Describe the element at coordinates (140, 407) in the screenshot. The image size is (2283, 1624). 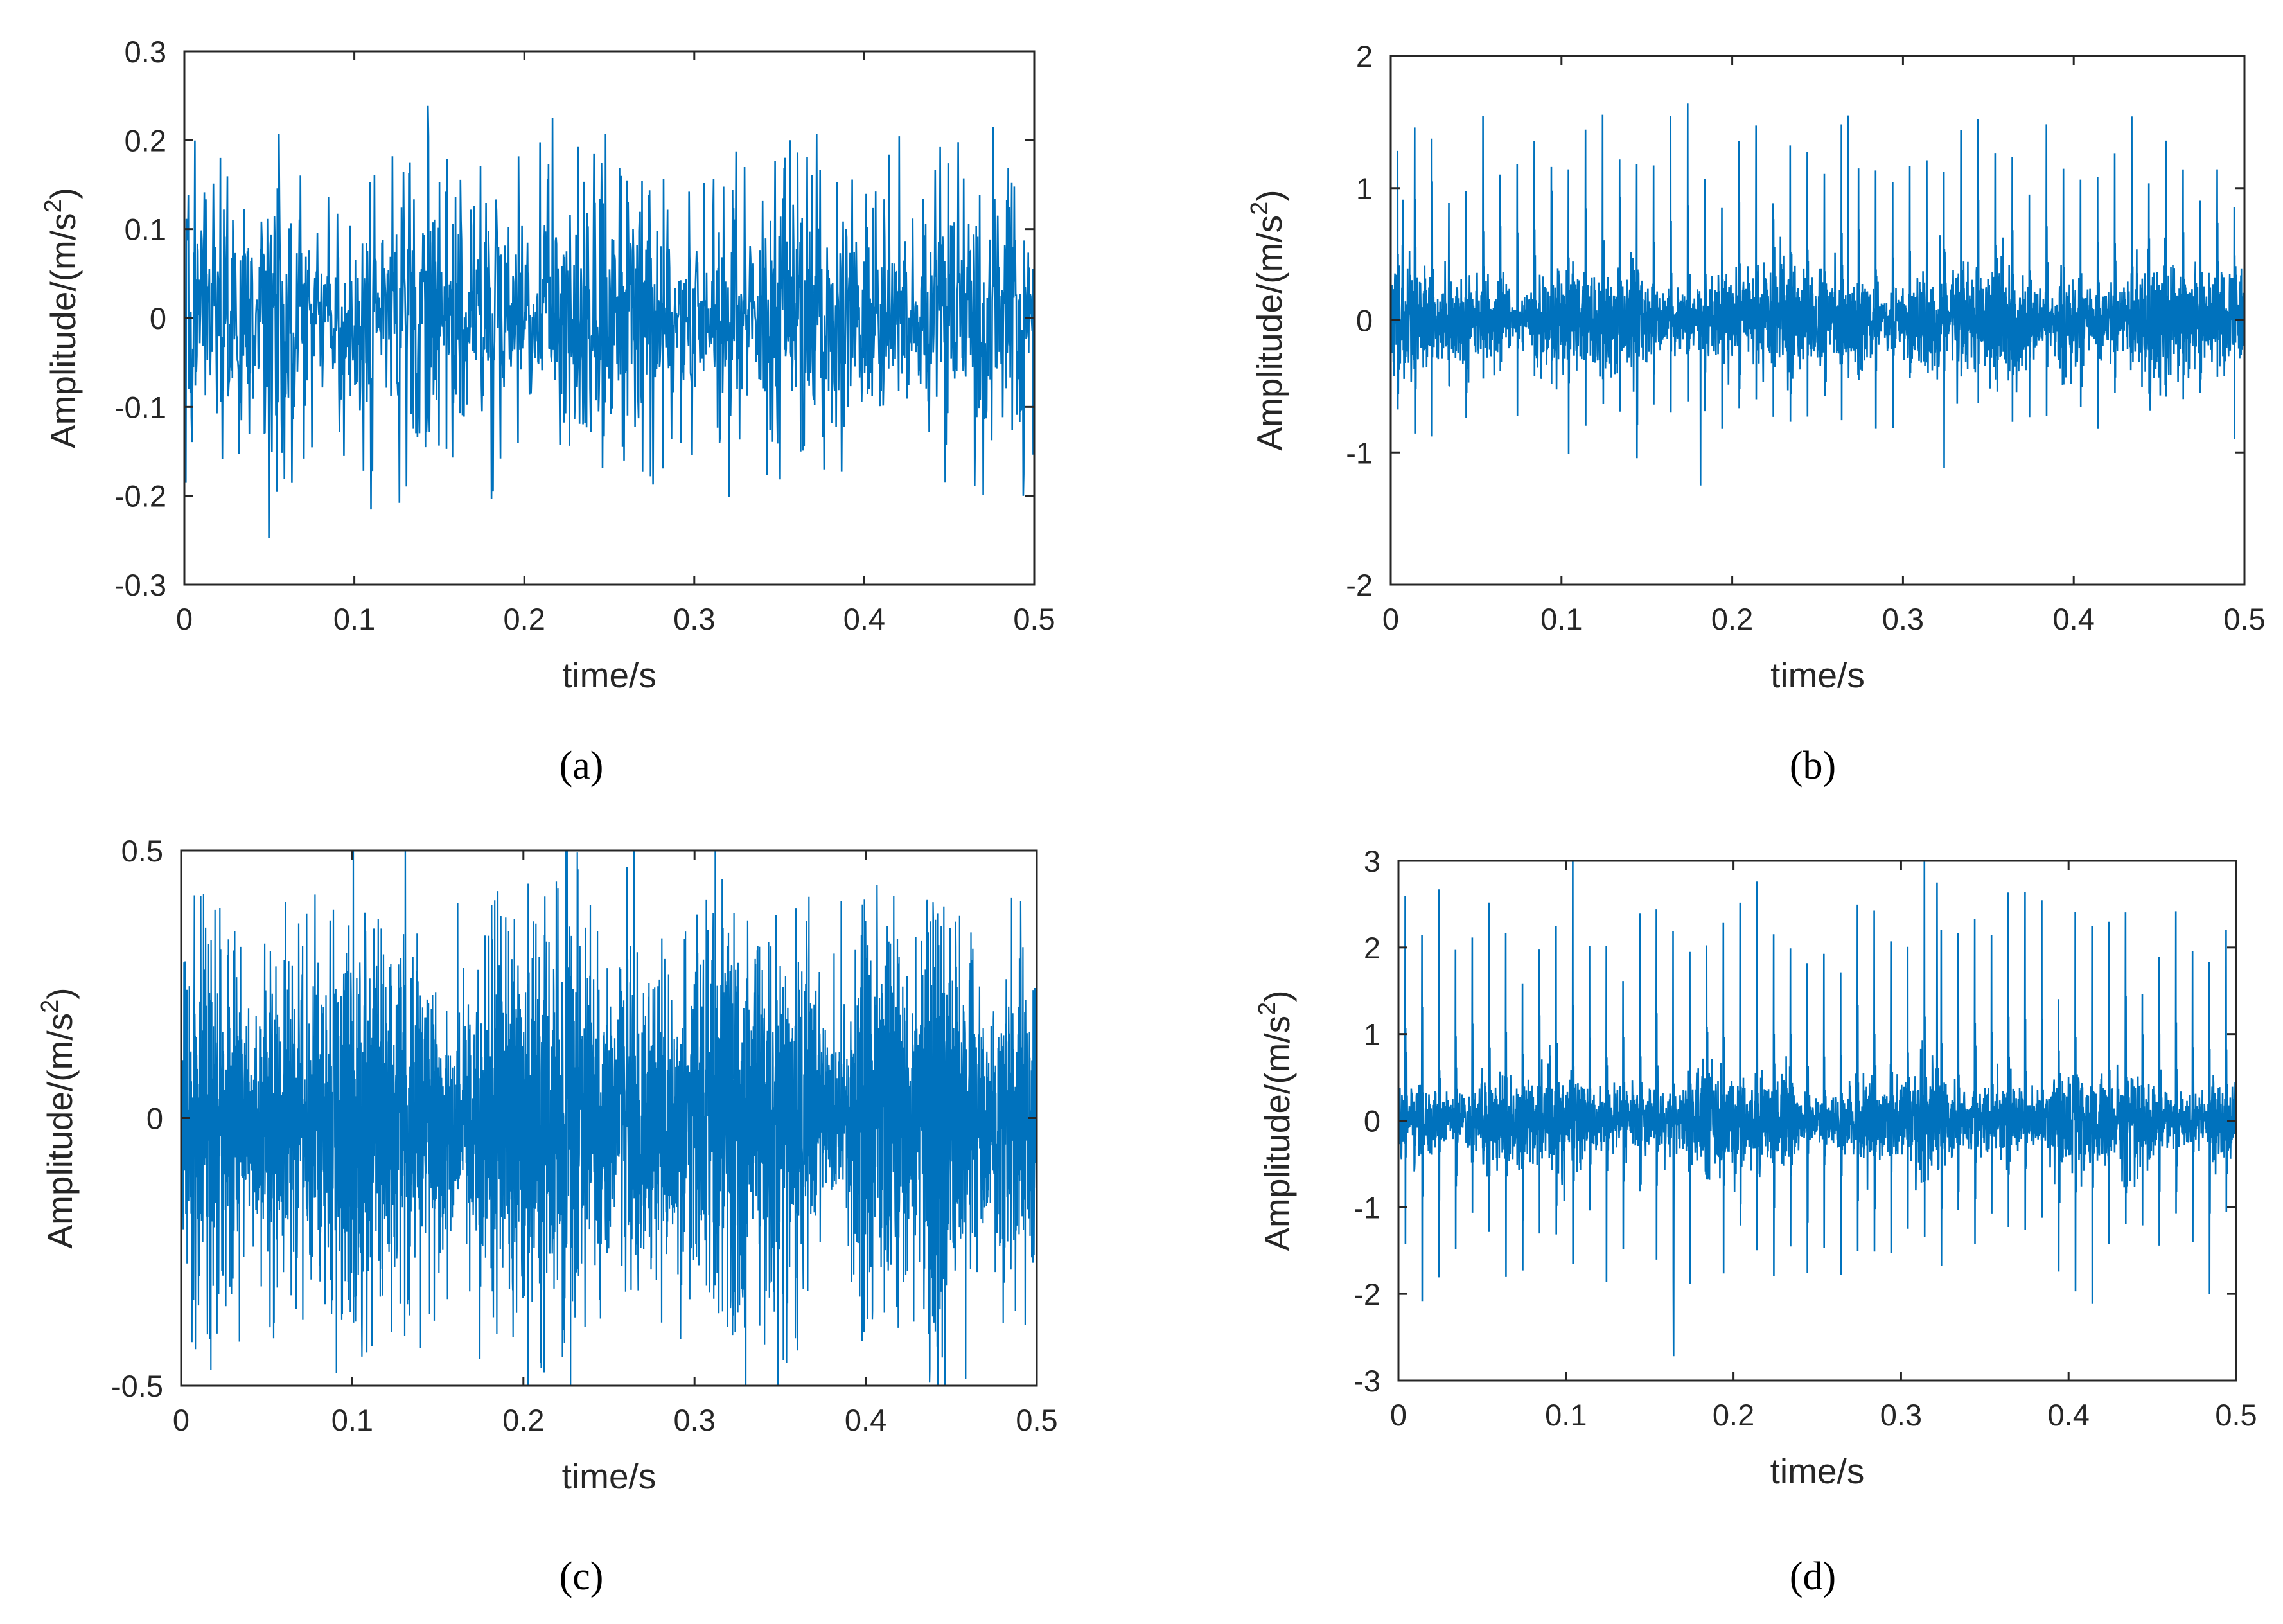
I see `y-tick-label: -0.1` at that location.